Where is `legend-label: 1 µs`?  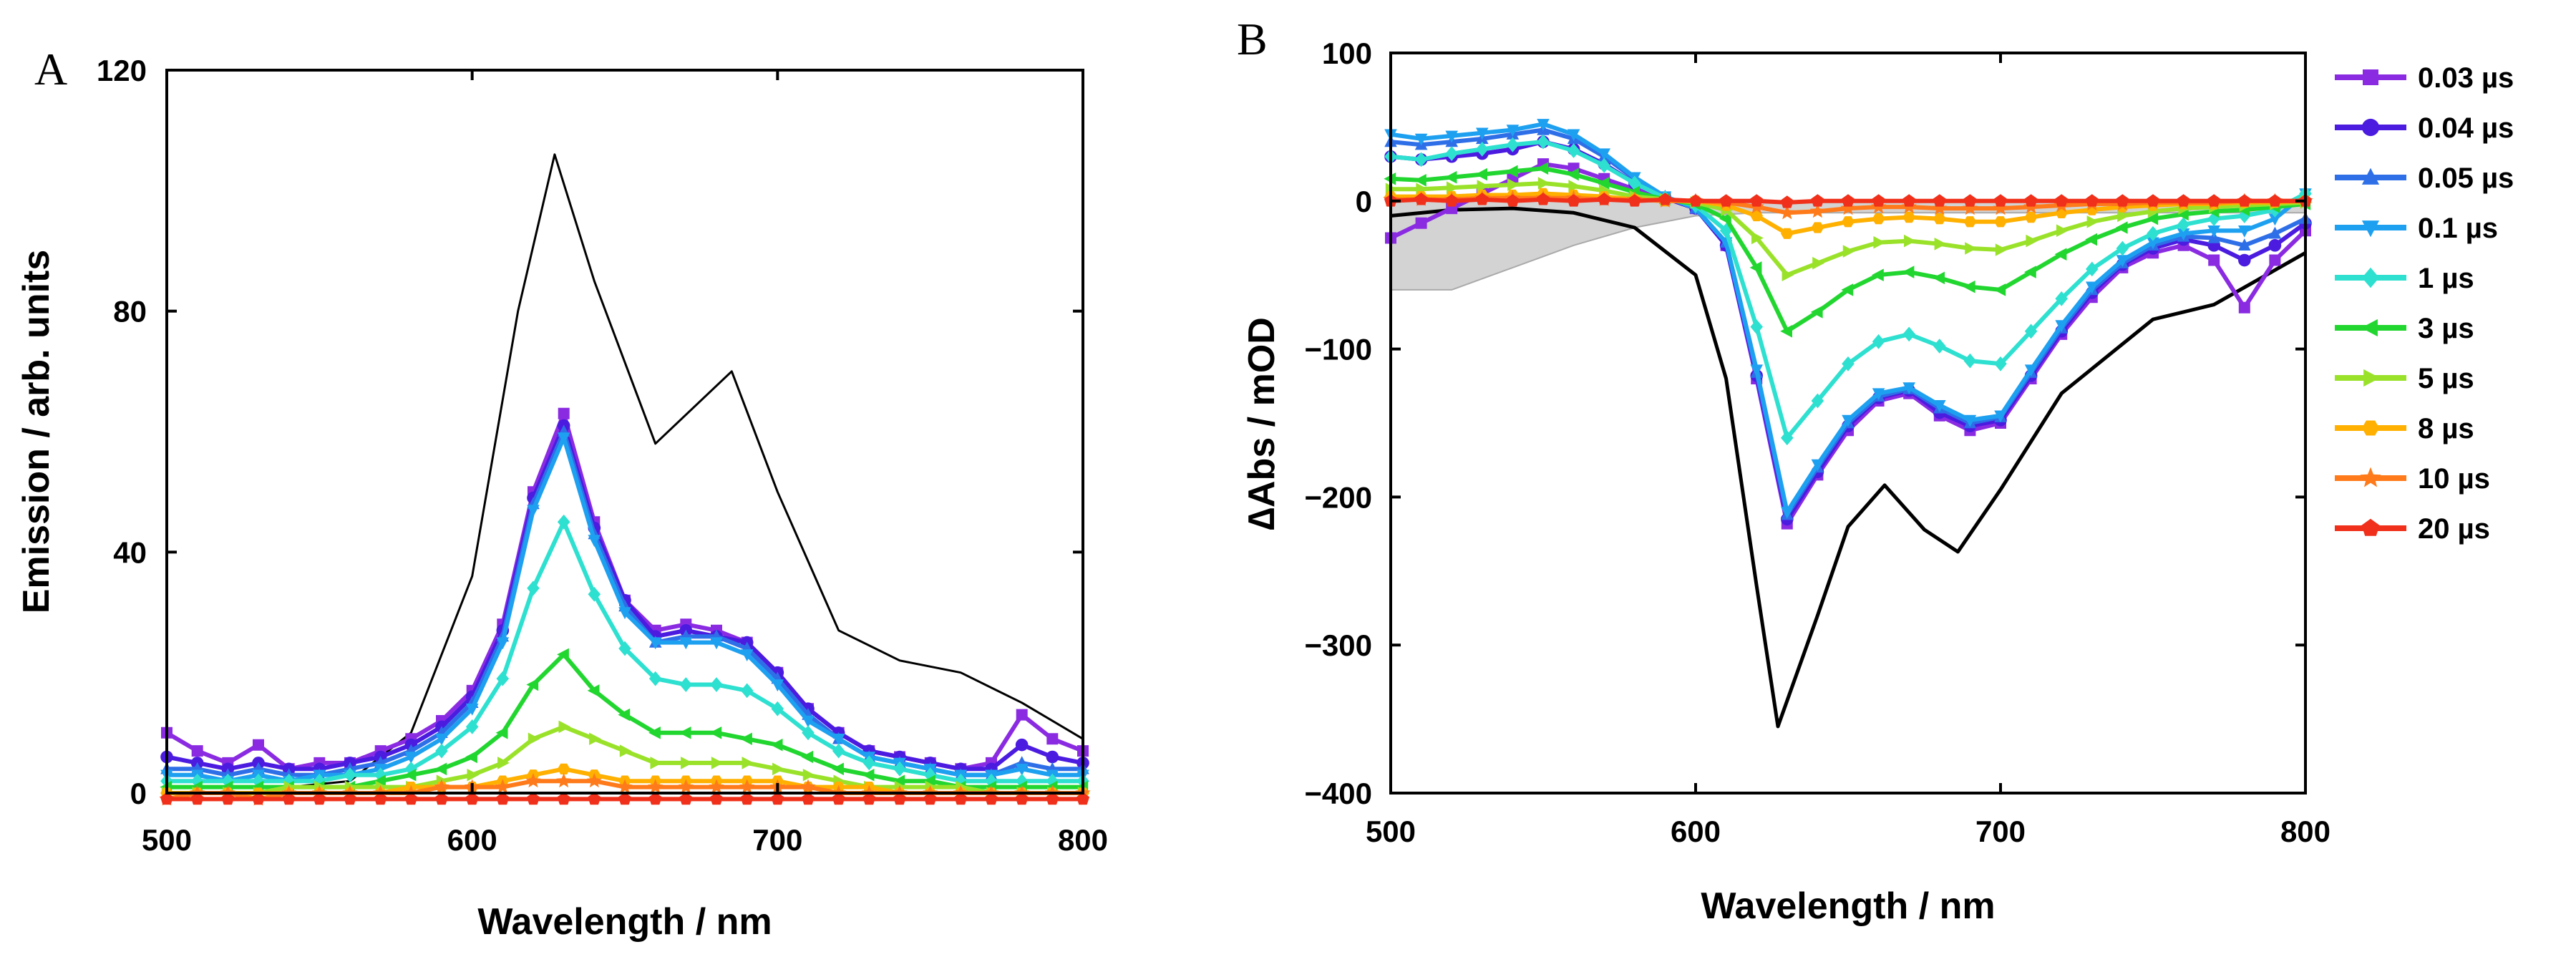
legend-label: 1 µs is located at coordinates (2446, 278).